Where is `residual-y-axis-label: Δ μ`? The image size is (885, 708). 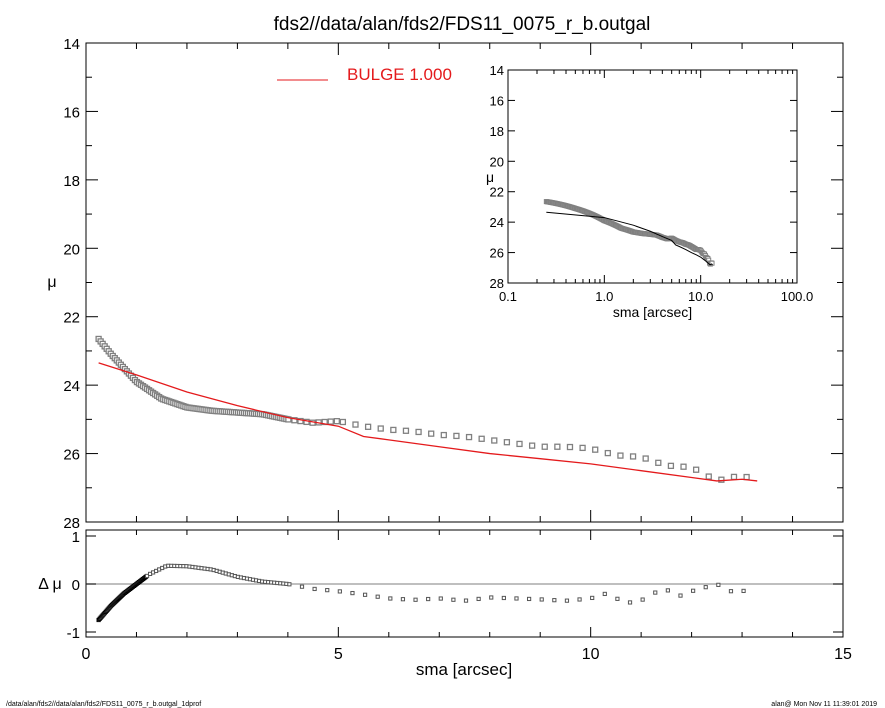
residual-y-axis-label: Δ μ is located at coordinates (49, 584).